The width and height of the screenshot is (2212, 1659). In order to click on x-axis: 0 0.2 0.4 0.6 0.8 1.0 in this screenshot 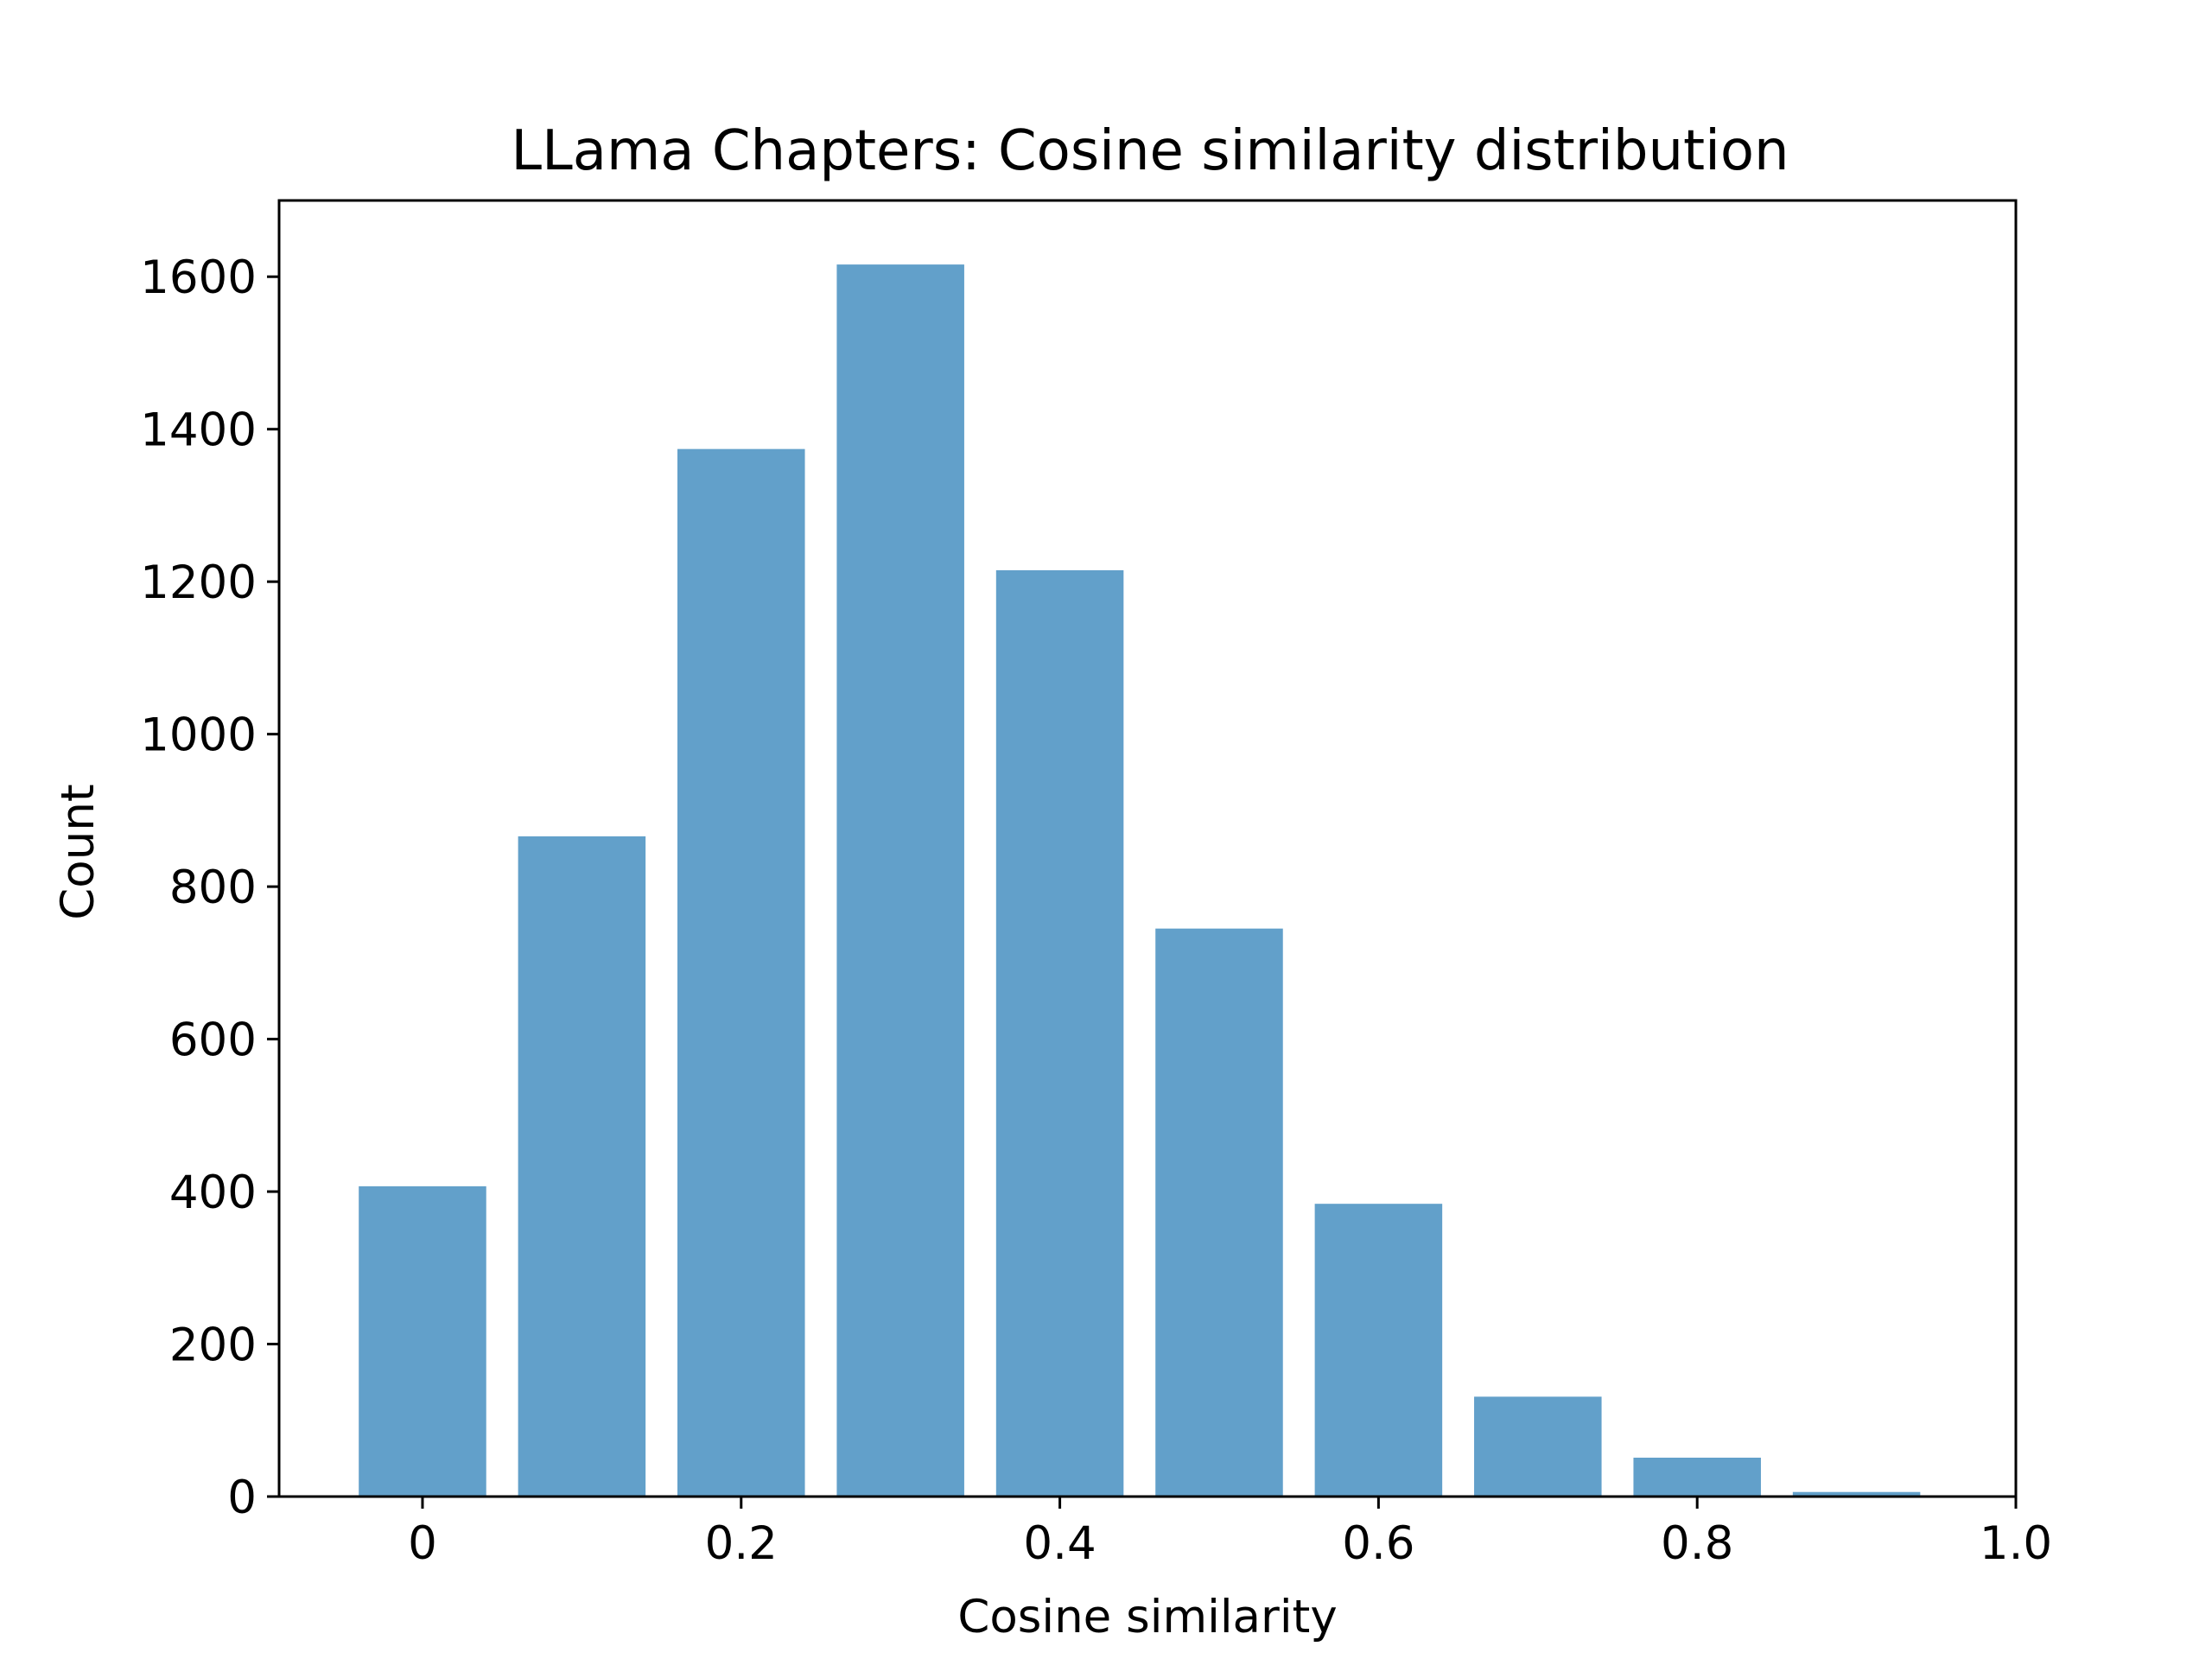, I will do `click(1230, 1533)`.